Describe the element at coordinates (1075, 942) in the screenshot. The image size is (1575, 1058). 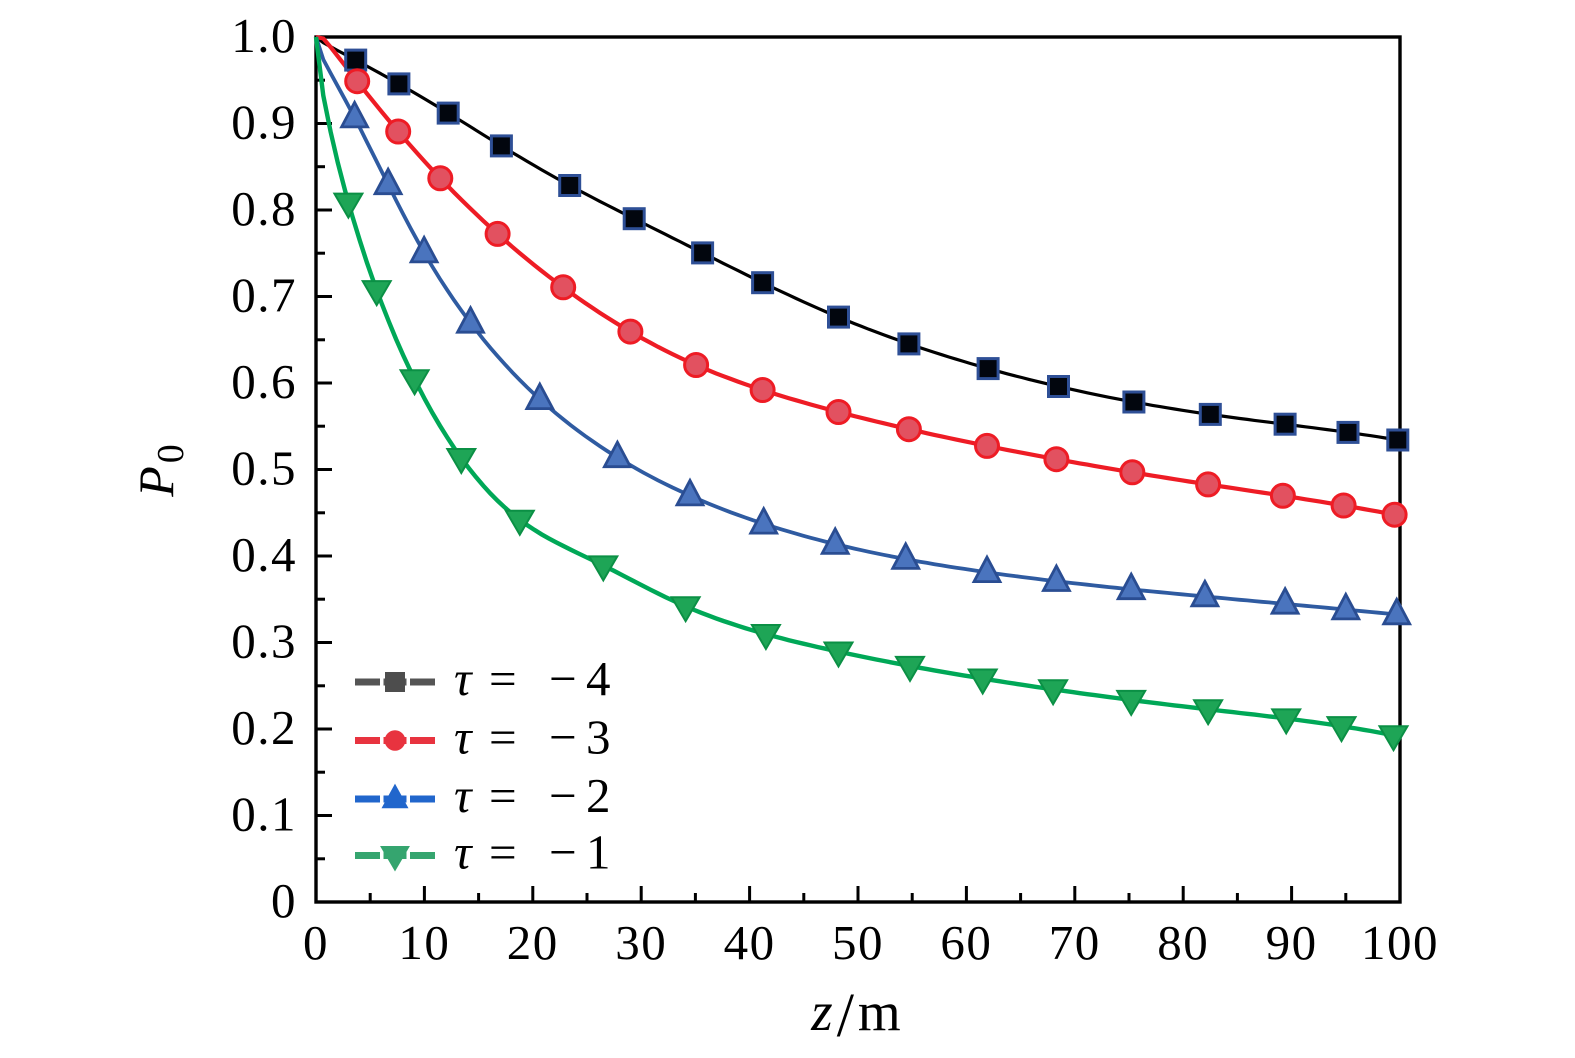
I see `svg-text: 70` at that location.